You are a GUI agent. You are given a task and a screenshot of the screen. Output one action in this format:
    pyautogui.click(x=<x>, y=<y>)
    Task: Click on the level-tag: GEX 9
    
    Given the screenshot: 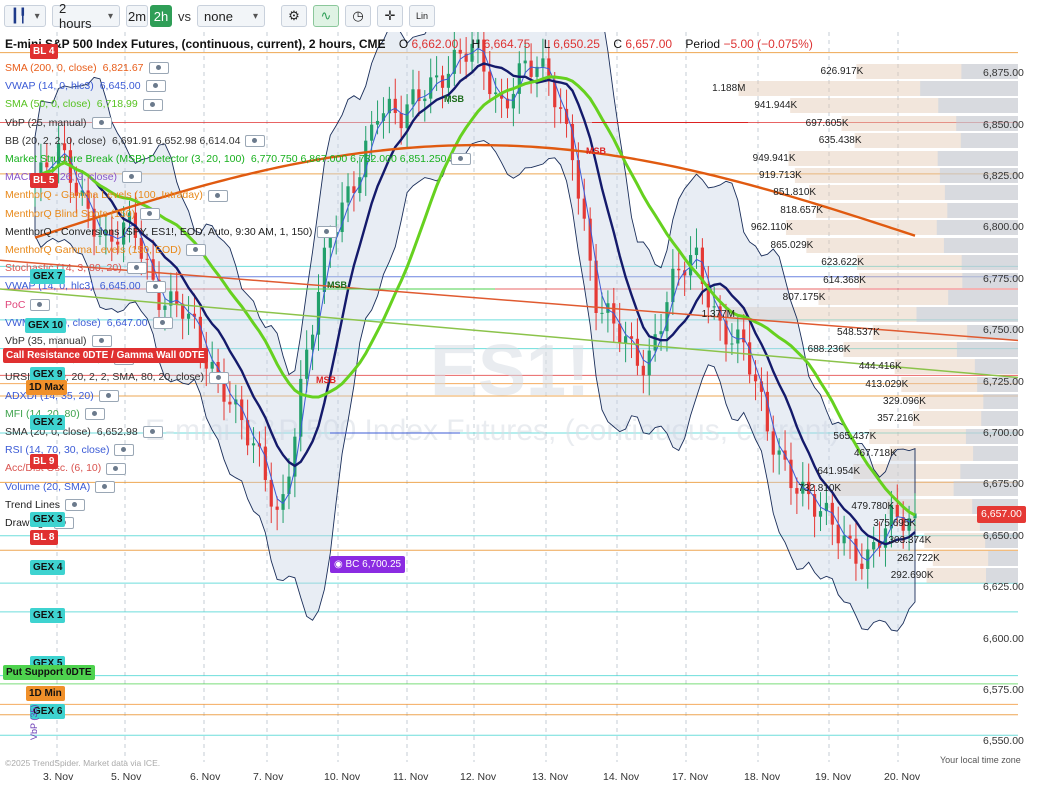 What is the action you would take?
    pyautogui.click(x=48, y=374)
    